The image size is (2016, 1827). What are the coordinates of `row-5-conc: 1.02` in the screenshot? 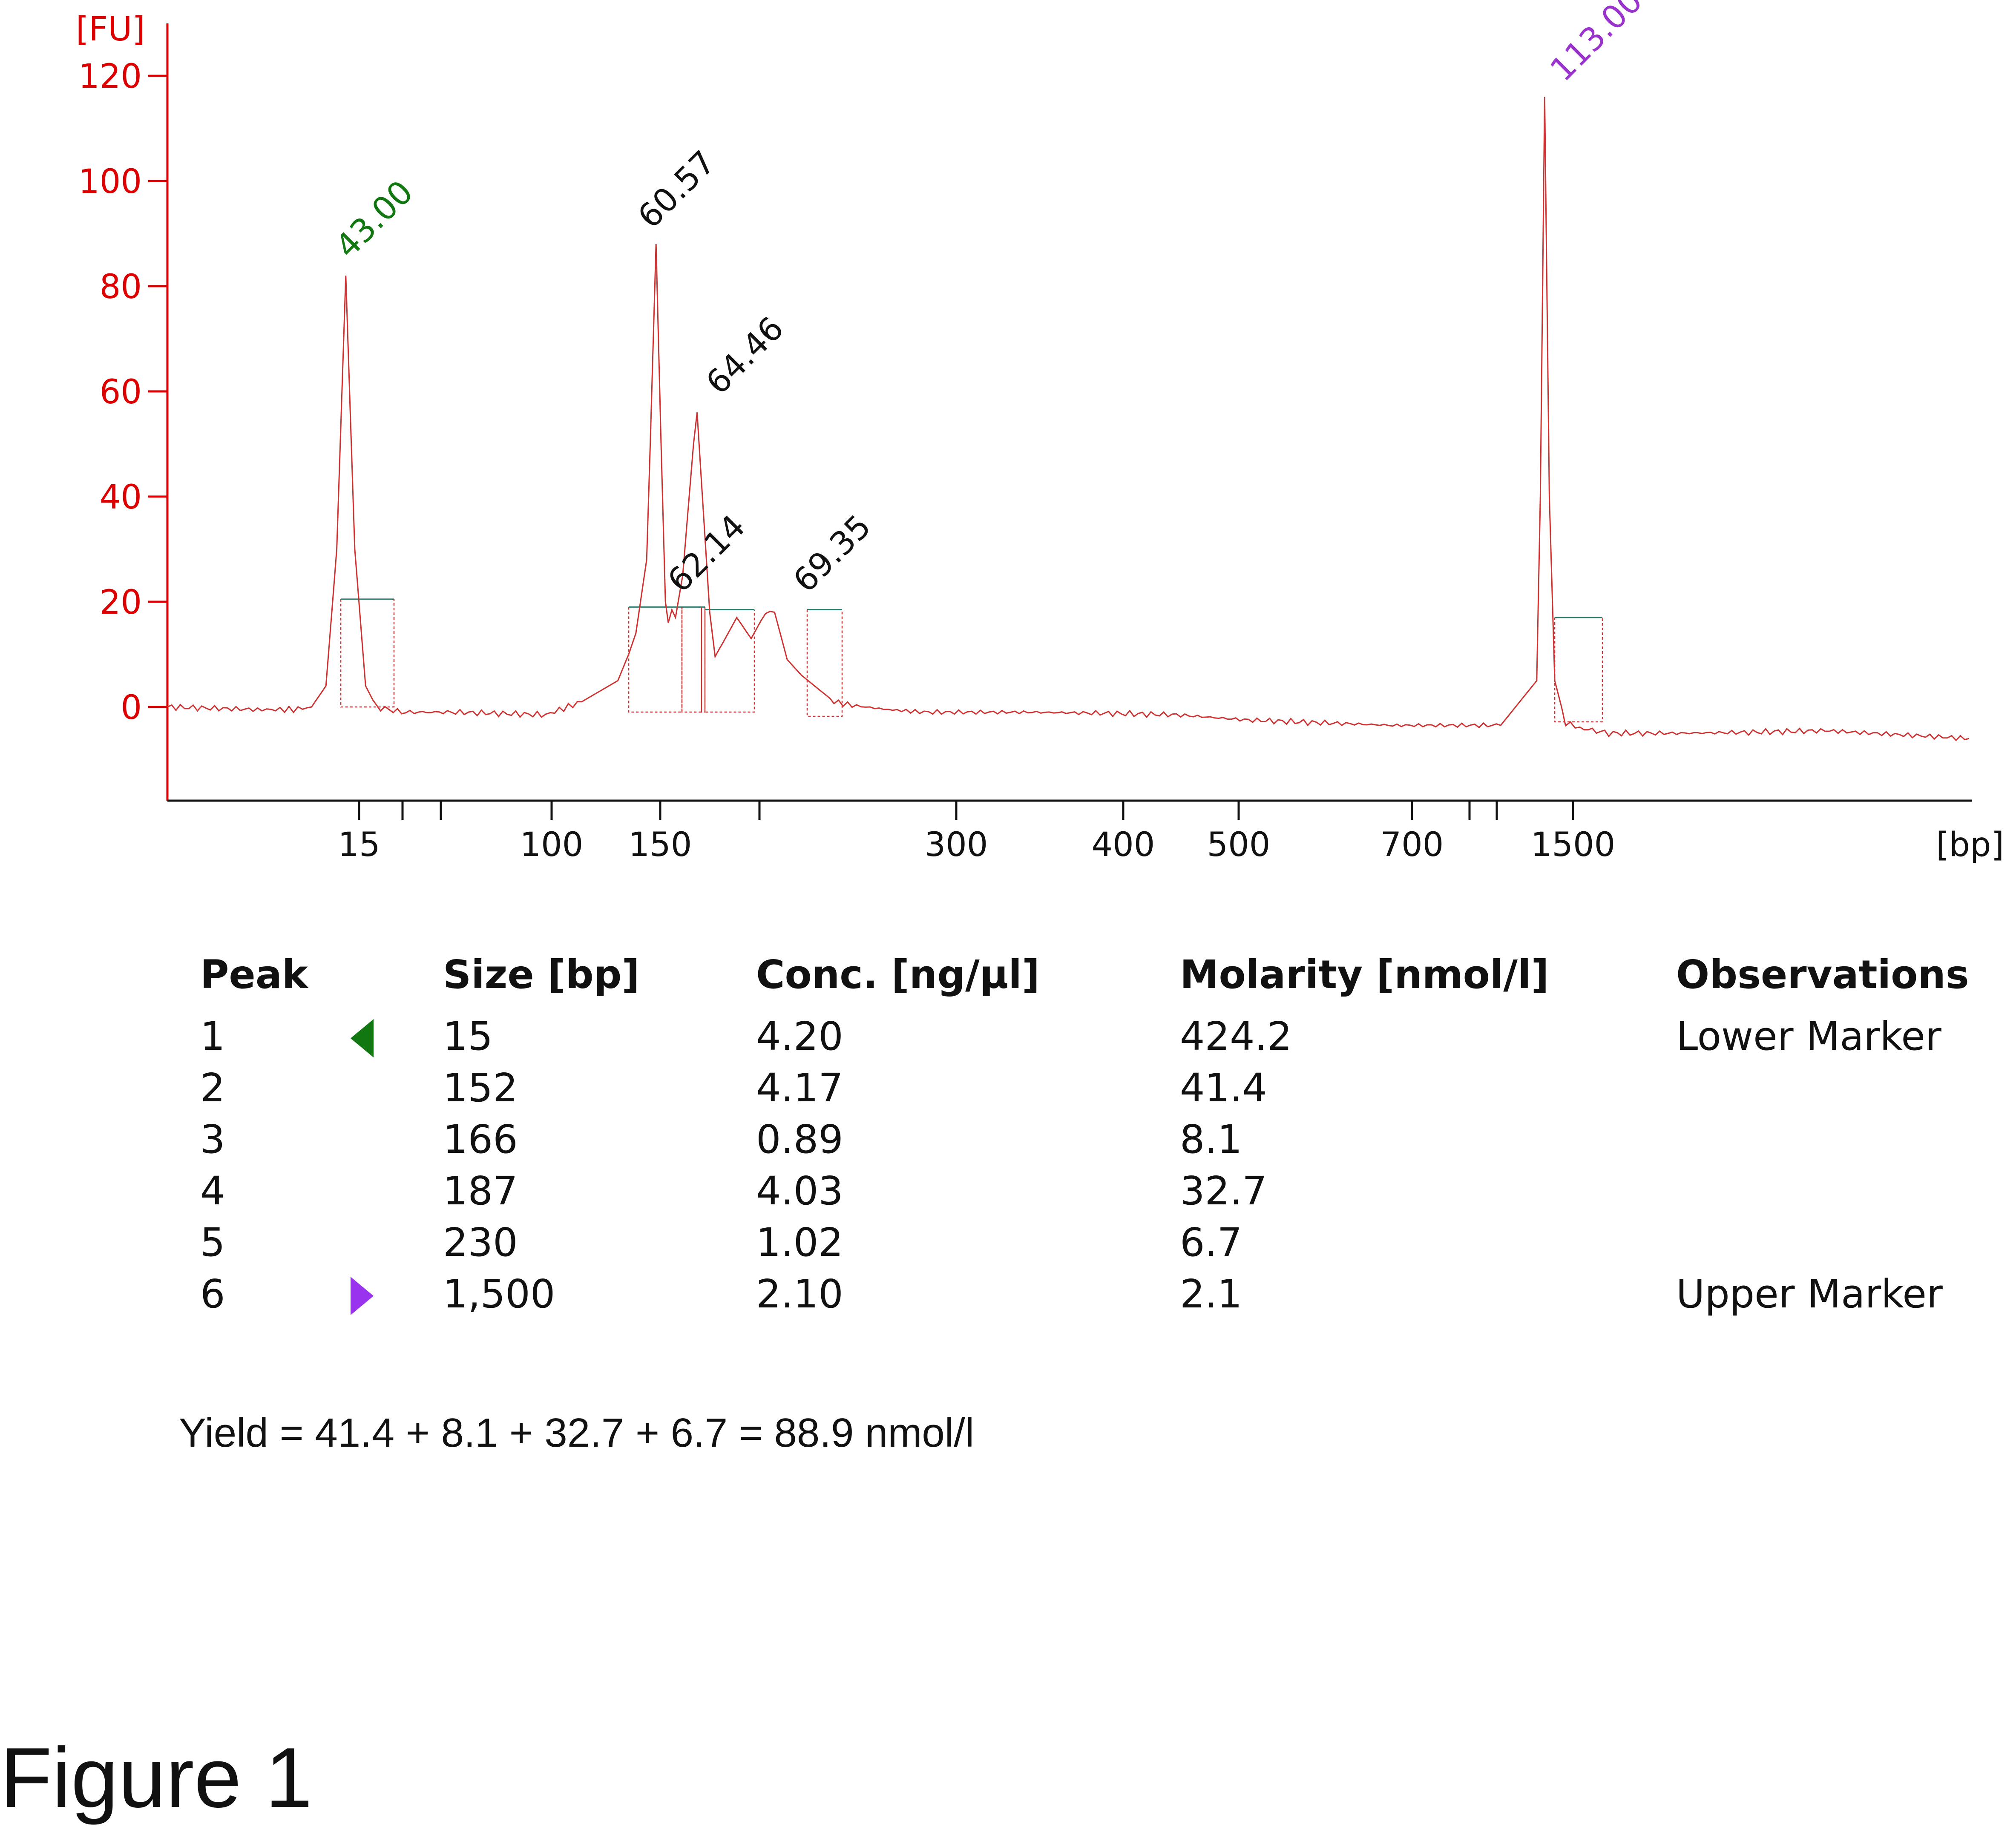 It's located at (799, 1242).